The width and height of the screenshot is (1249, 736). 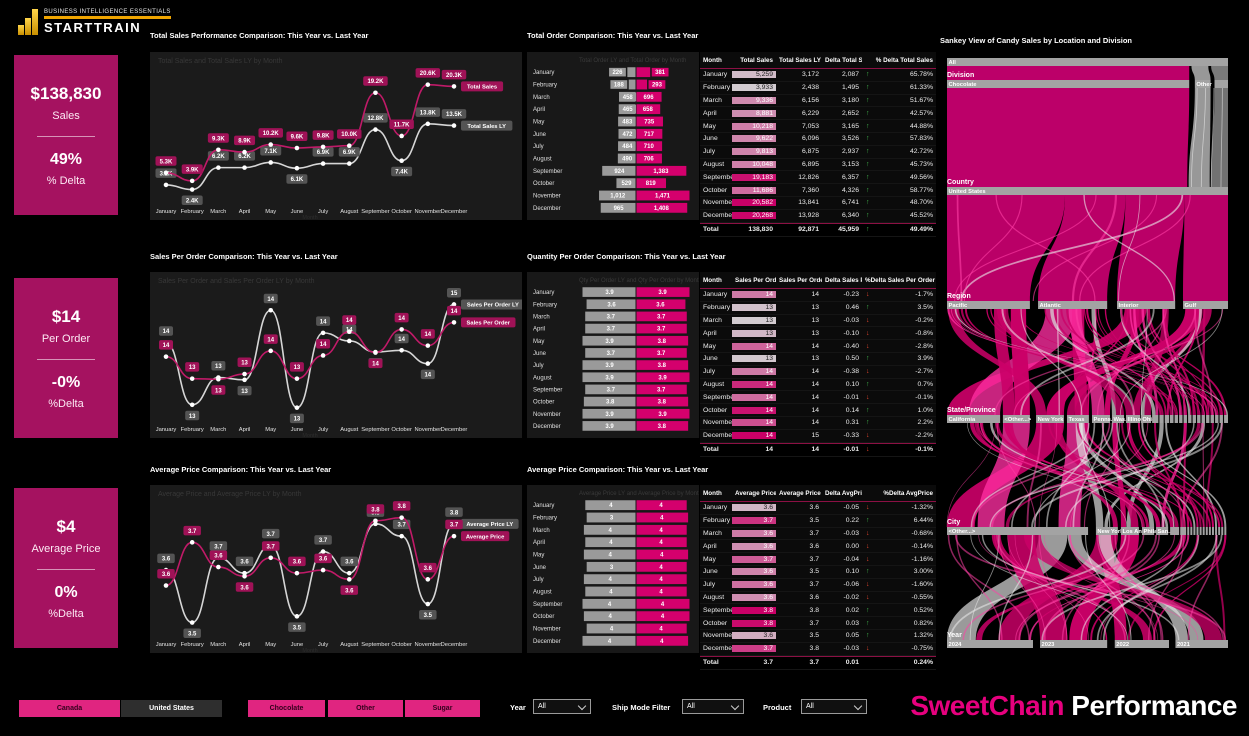 What do you see at coordinates (818, 398) in the screenshot?
I see `table-row: September1414-0.01↓-0.1%` at bounding box center [818, 398].